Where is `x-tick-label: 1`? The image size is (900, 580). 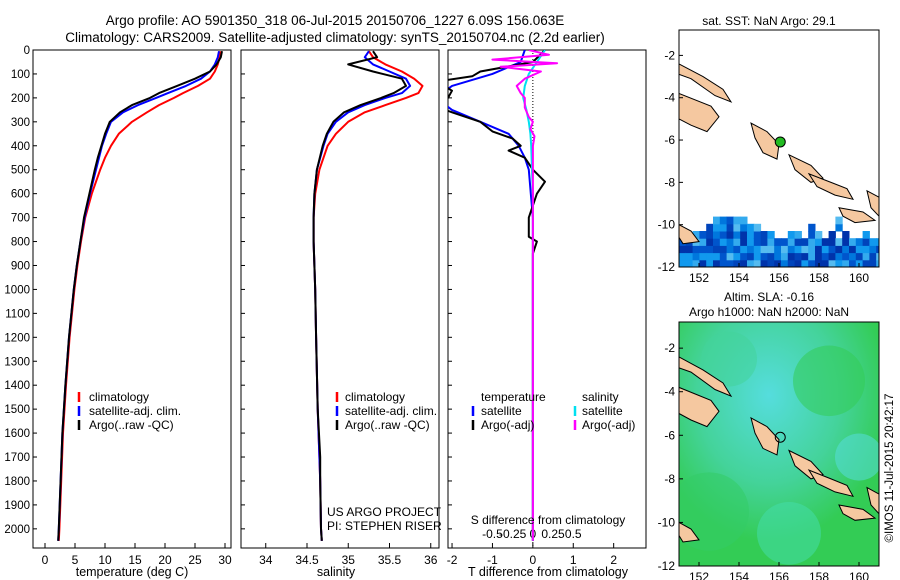
x-tick-label: 1 is located at coordinates (573, 560).